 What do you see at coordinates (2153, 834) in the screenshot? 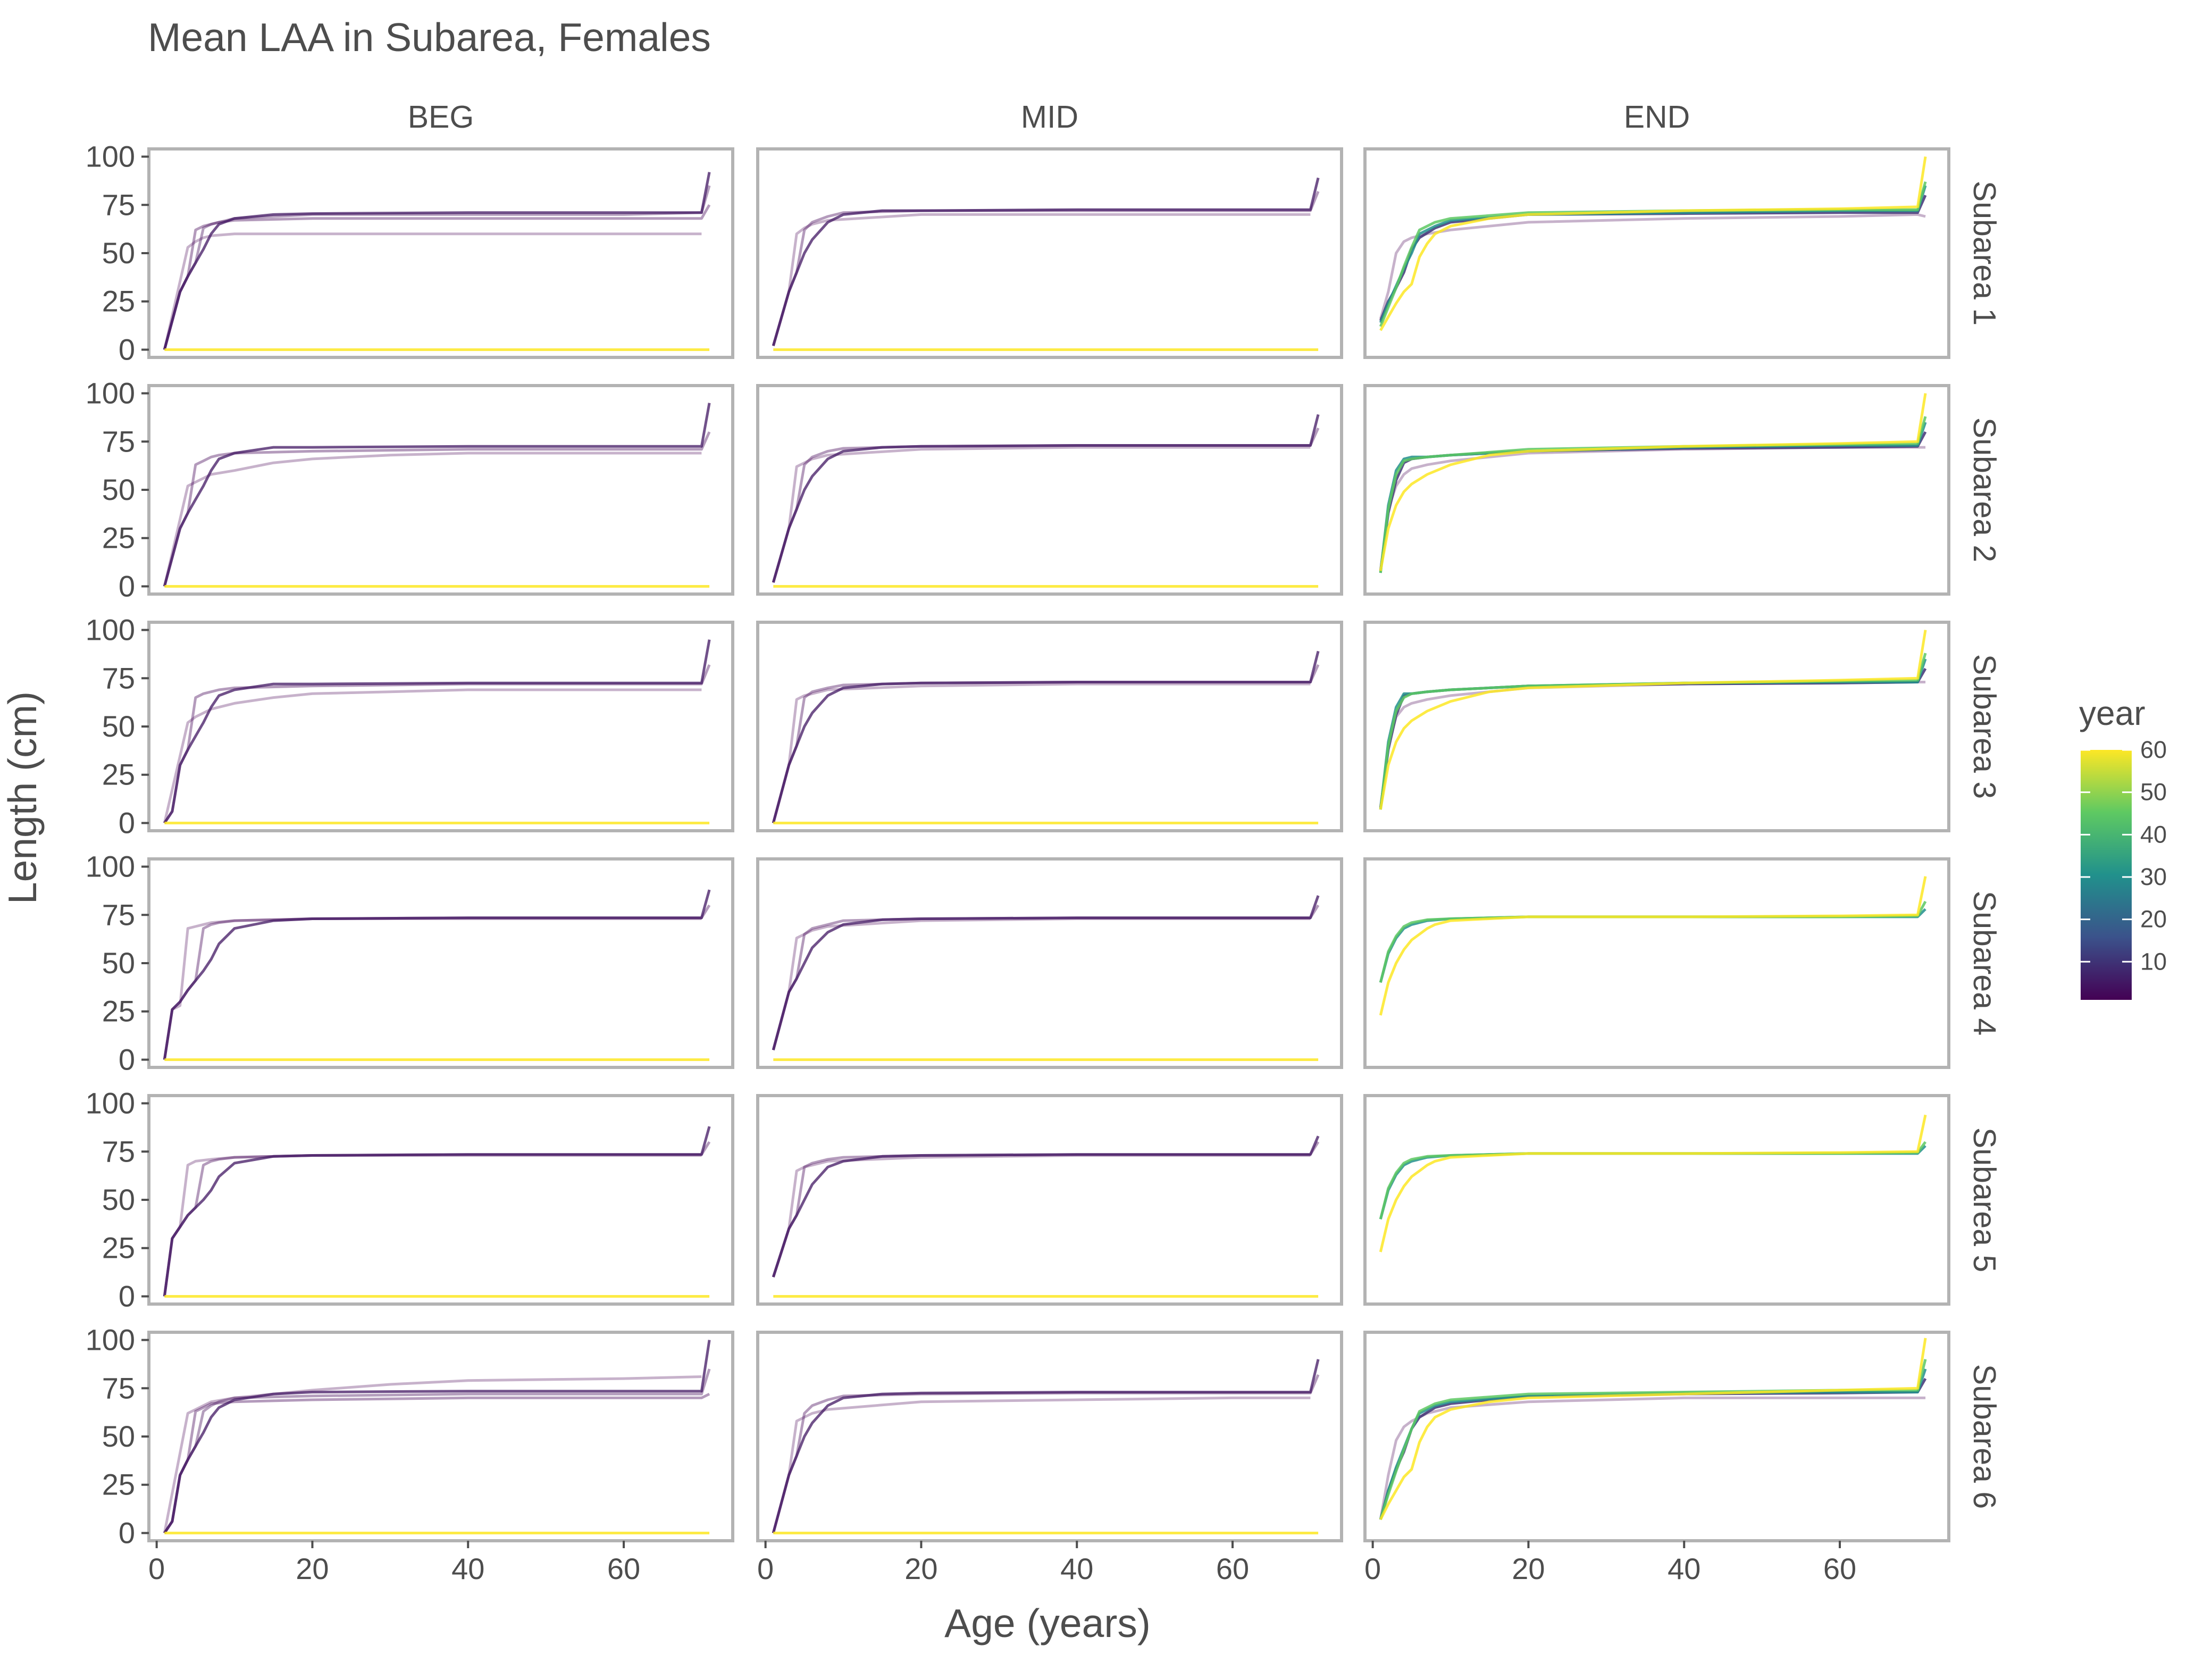
I see `legend-tick-label: 40` at bounding box center [2153, 834].